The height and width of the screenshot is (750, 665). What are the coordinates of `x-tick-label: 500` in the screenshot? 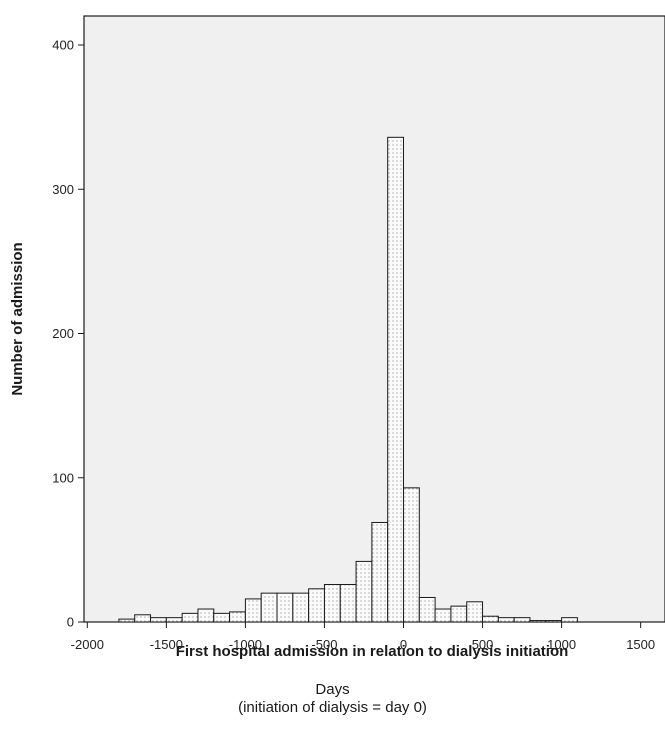 It's located at (483, 644).